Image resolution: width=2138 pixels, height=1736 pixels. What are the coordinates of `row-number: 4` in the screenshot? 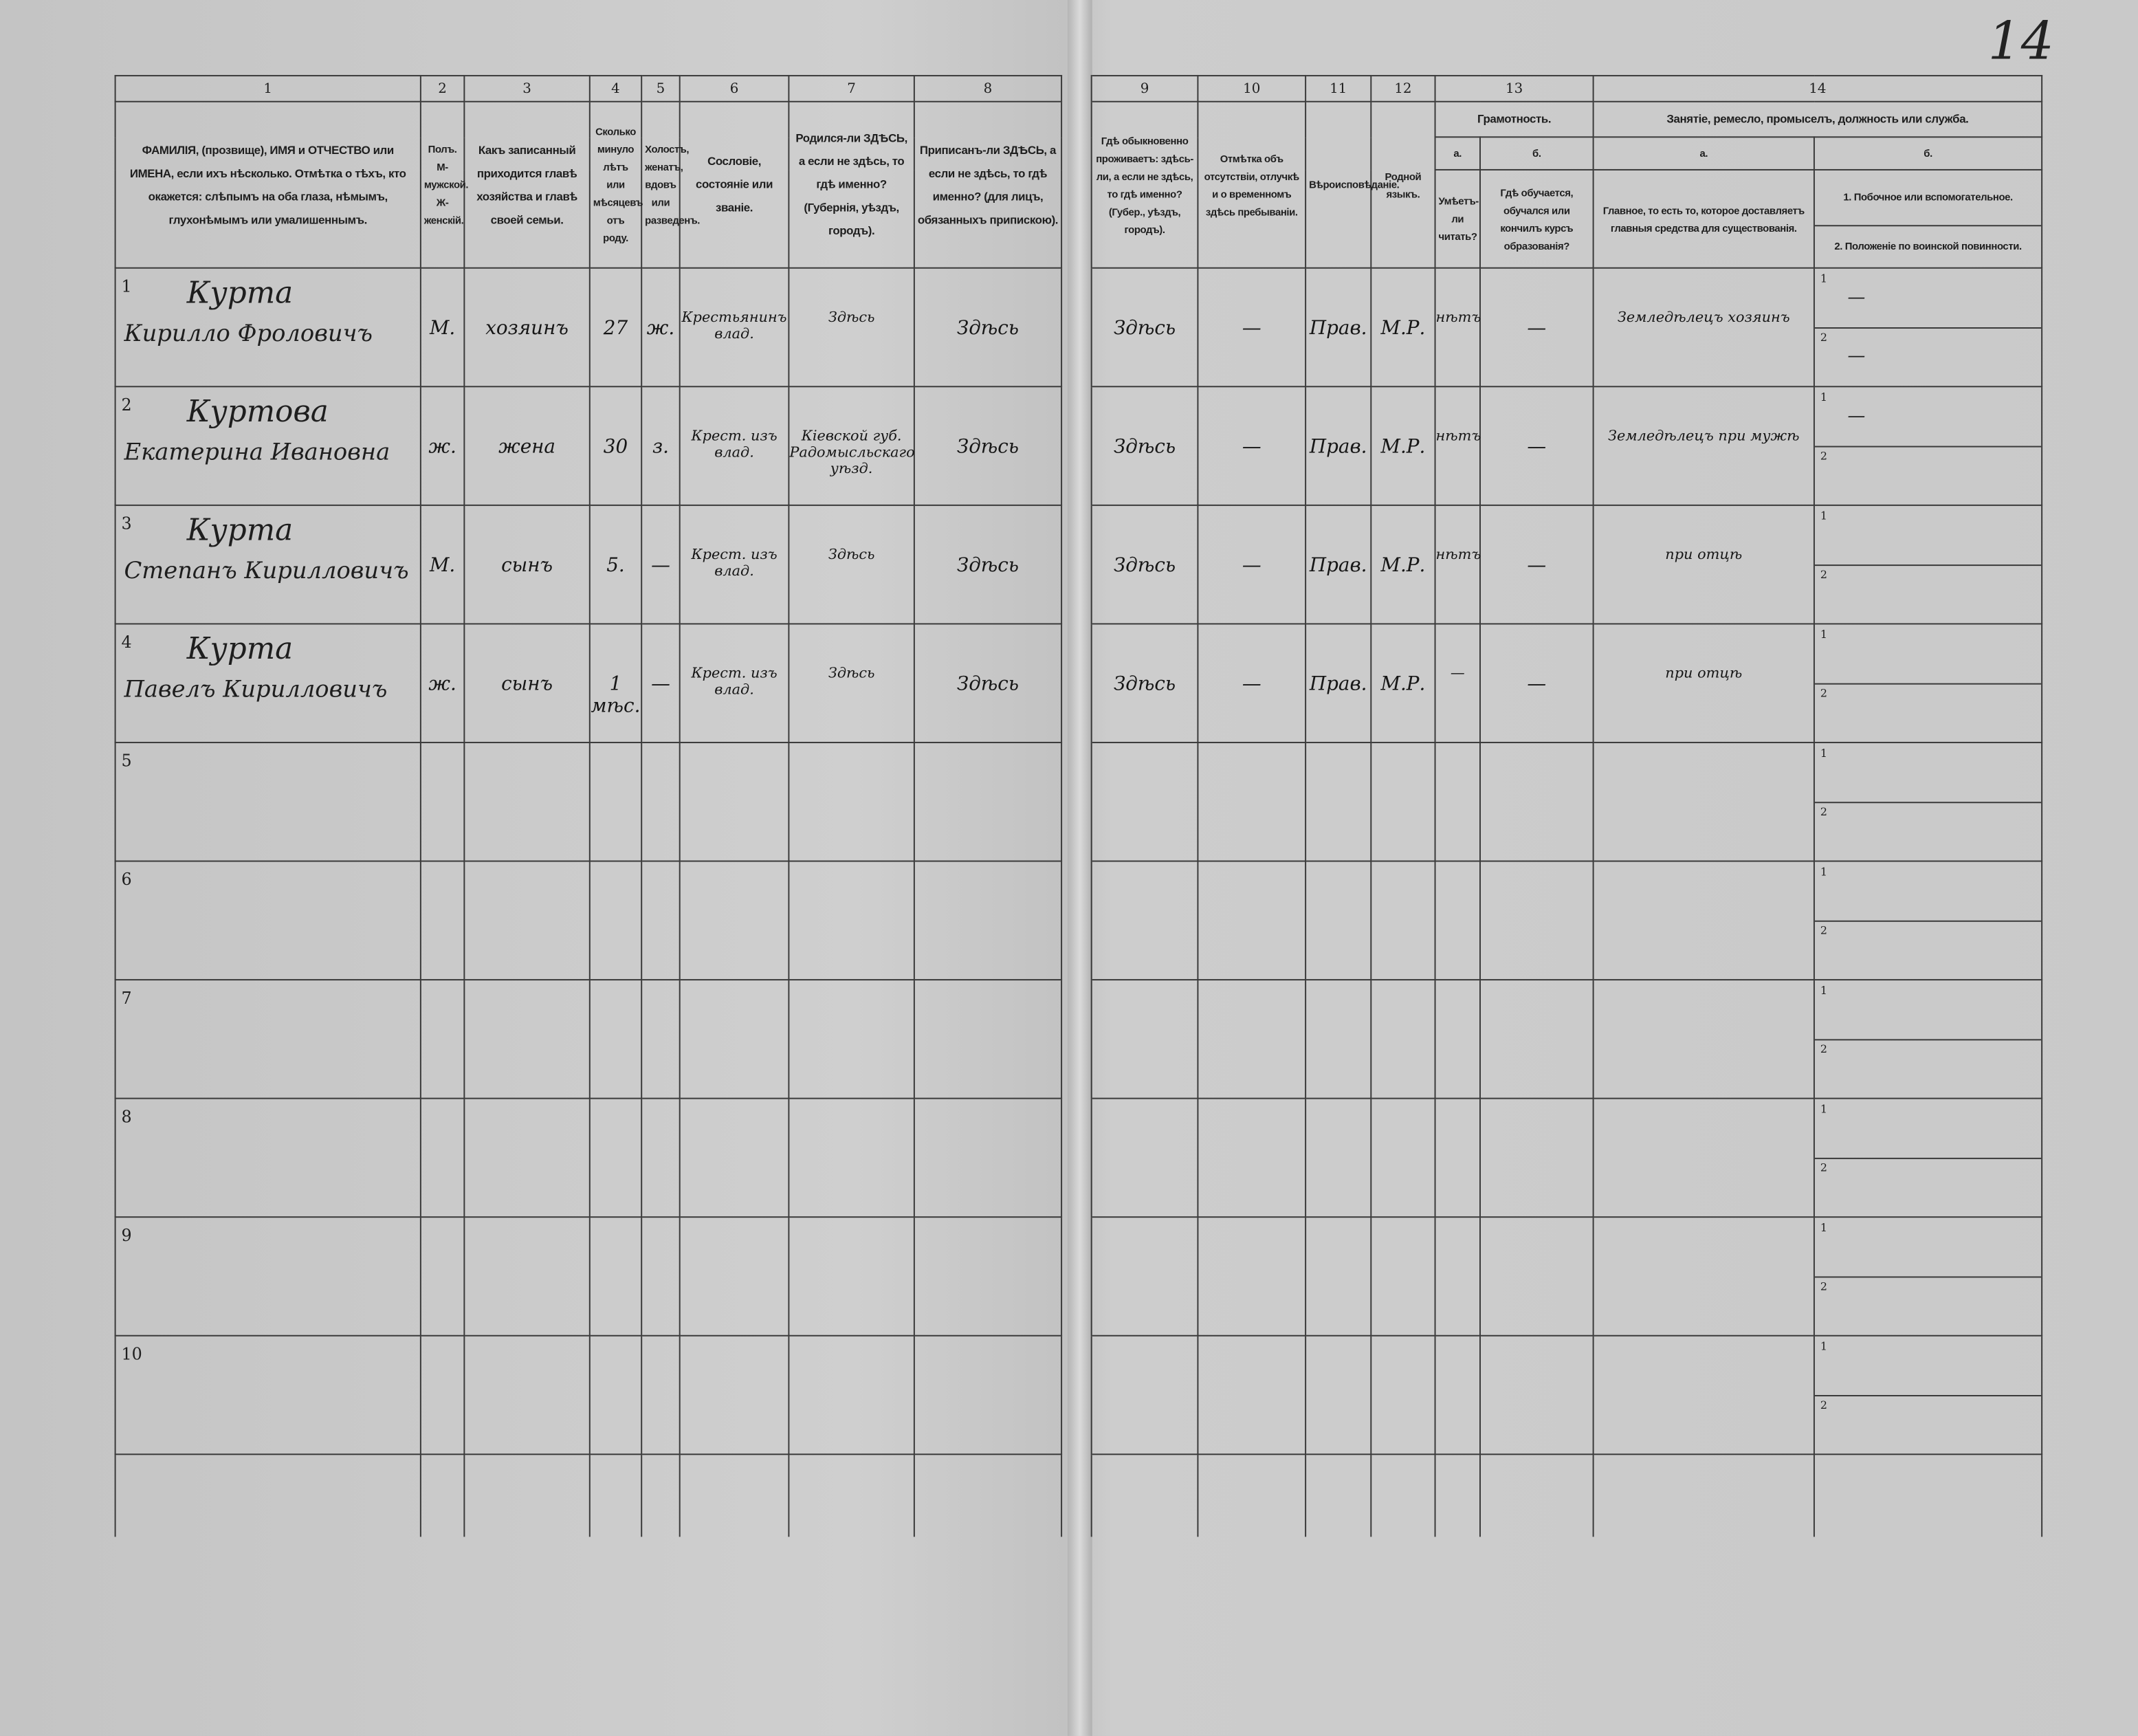 It's located at (126, 642).